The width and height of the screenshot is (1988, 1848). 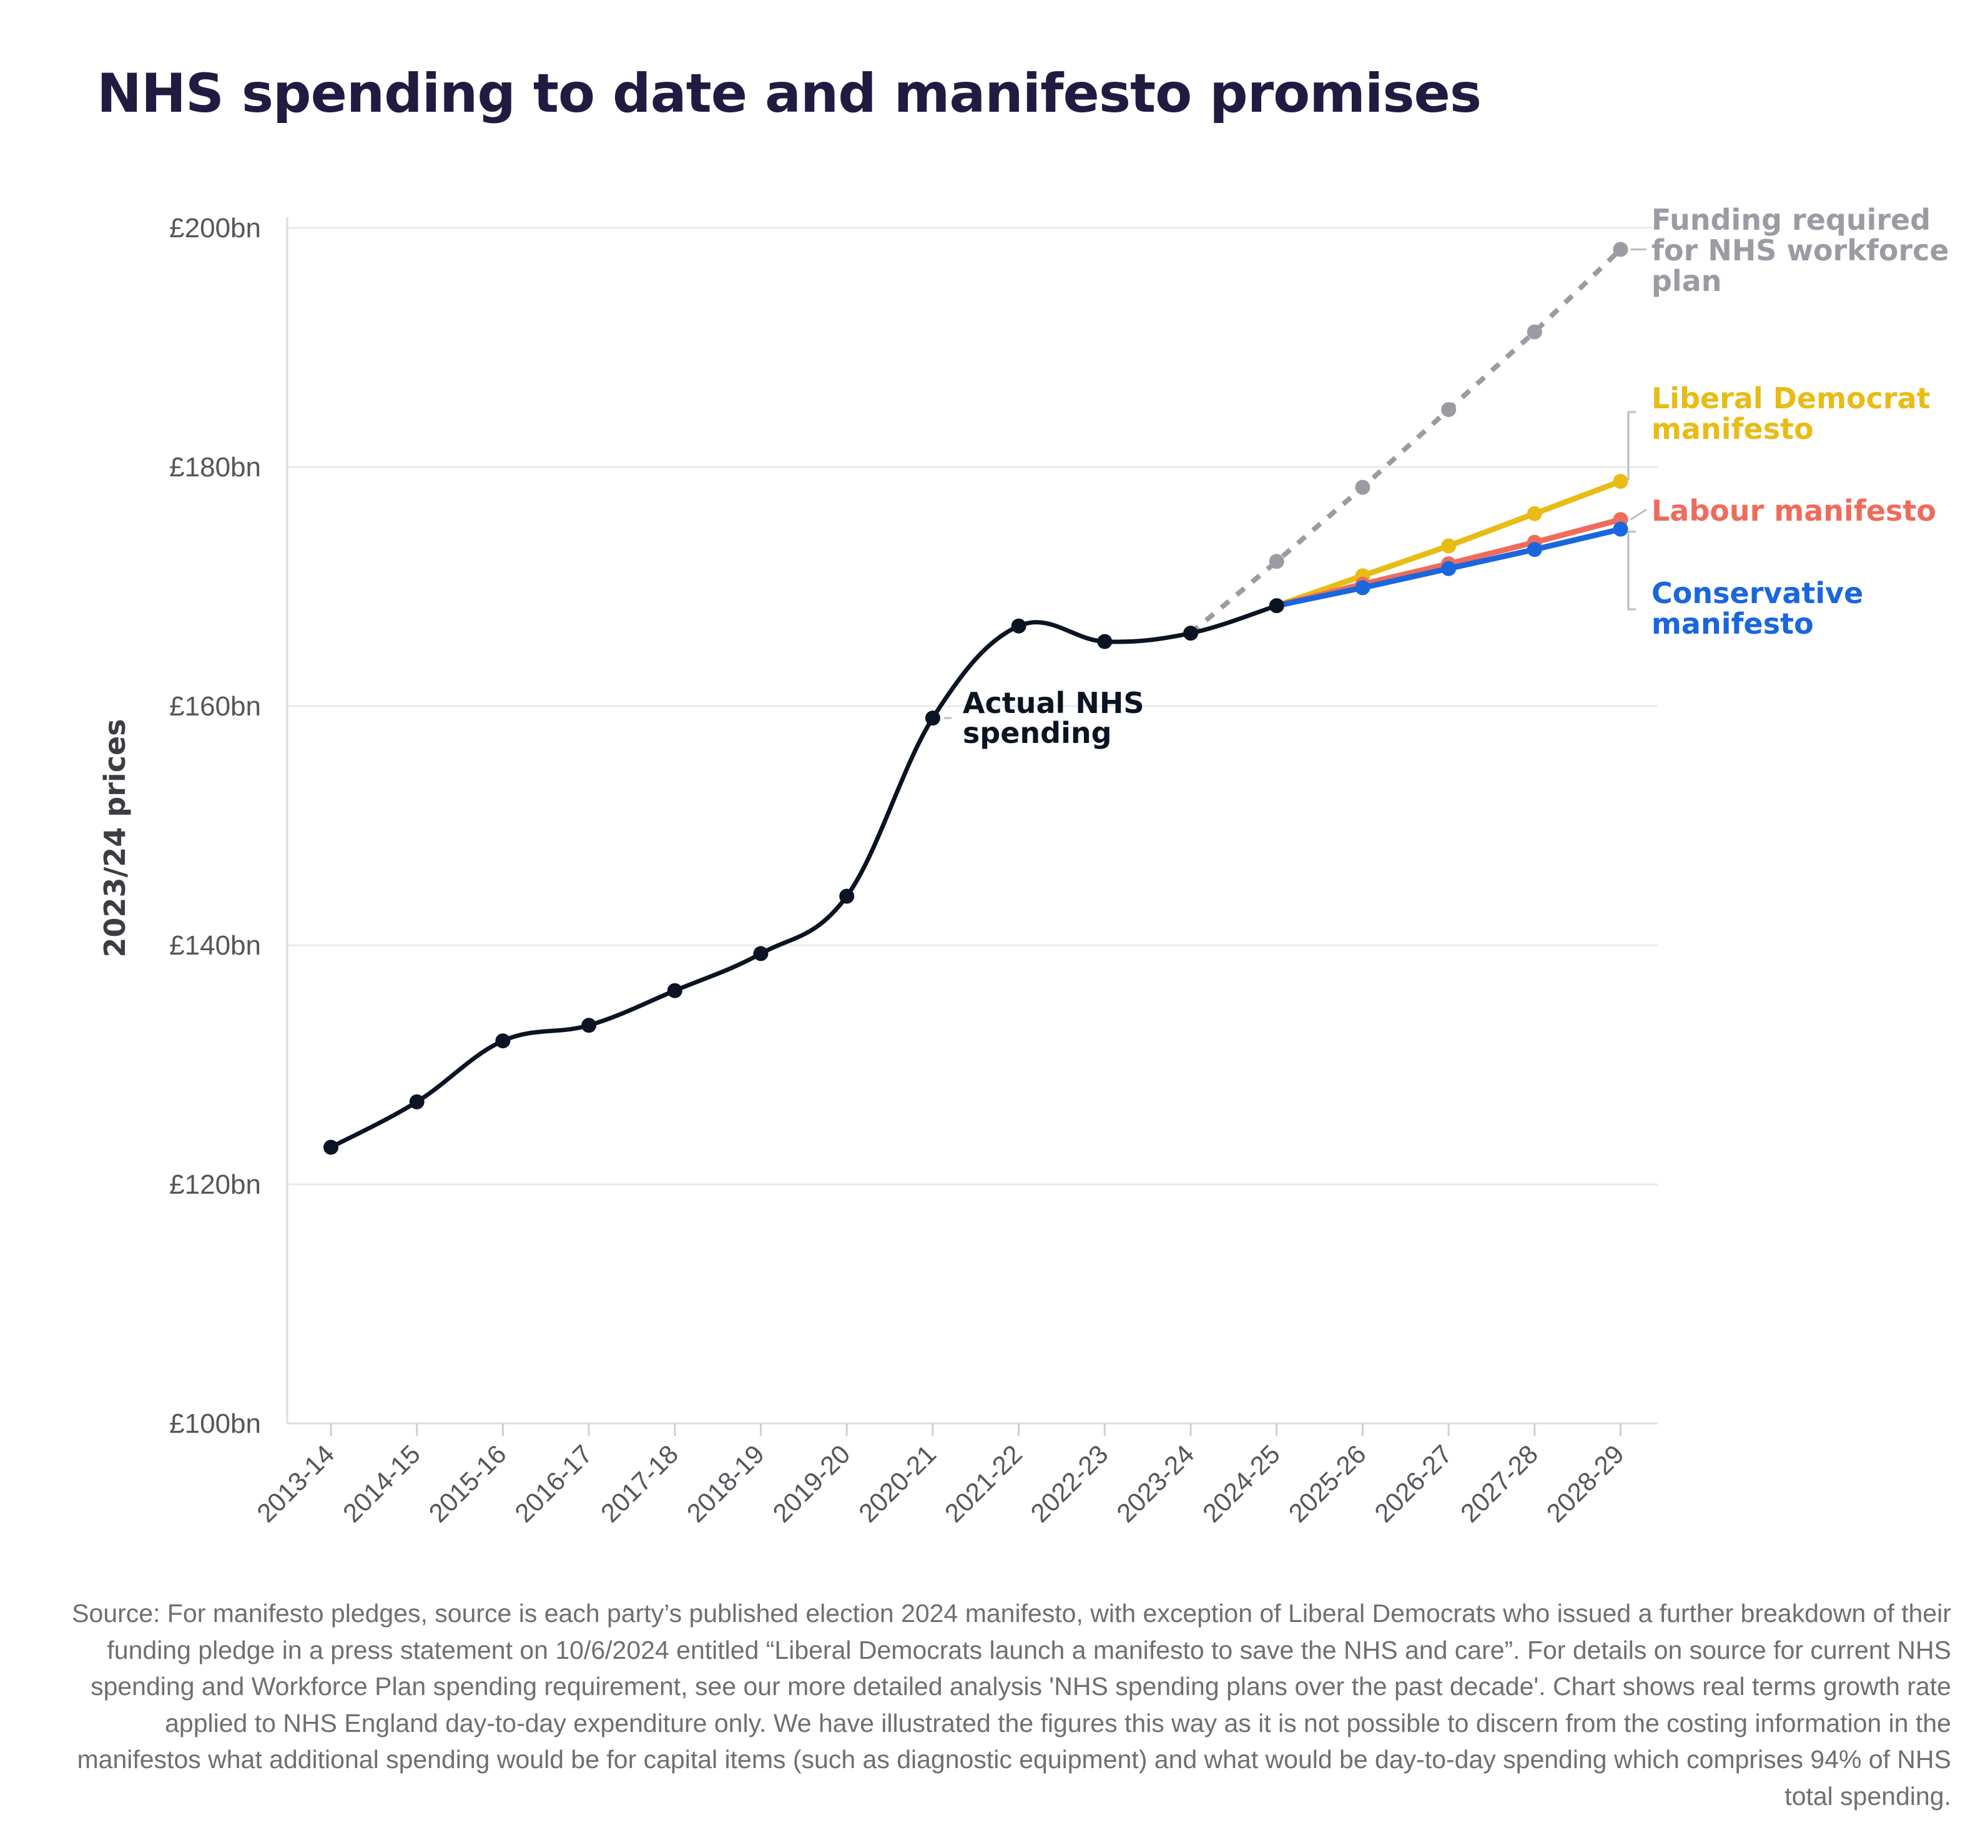 I want to click on x-tick-label: 2015-16, so click(x=467, y=1483).